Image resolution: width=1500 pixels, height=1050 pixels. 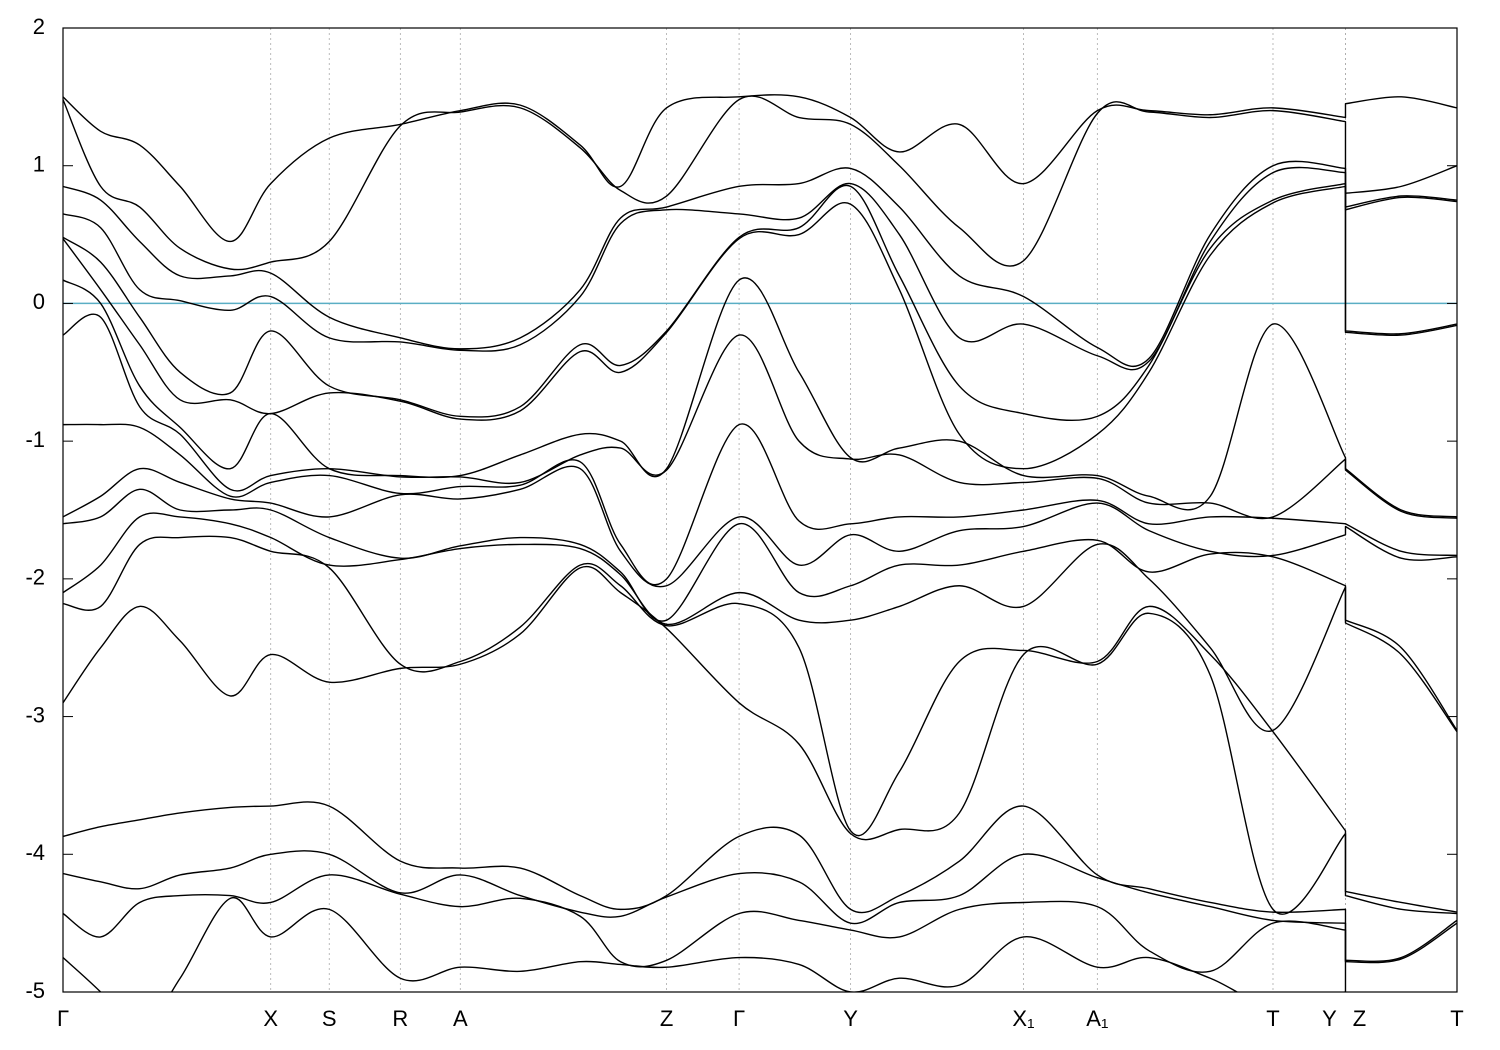 What do you see at coordinates (39, 301) in the screenshot?
I see `y-tick-label: 0` at bounding box center [39, 301].